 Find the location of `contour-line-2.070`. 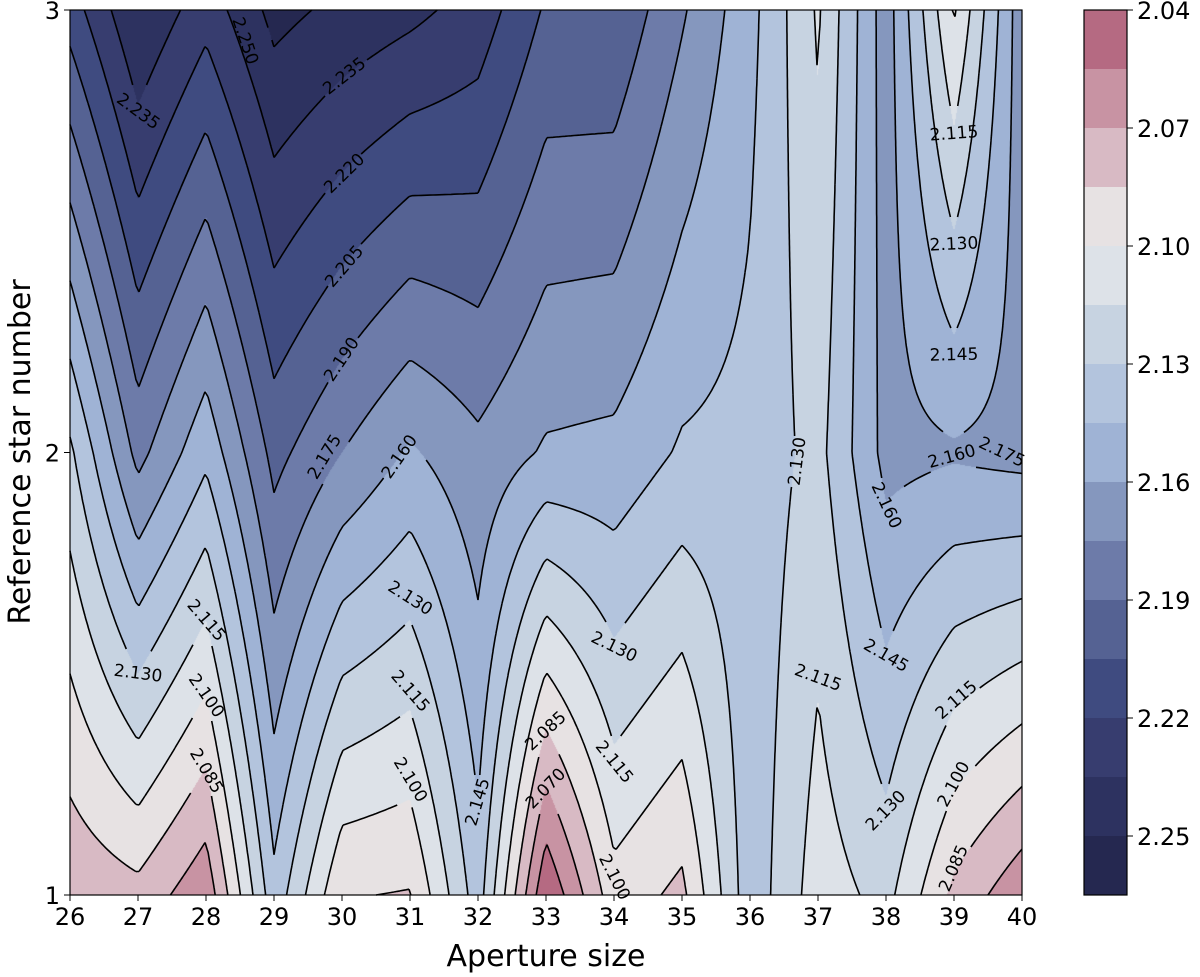

contour-line-2.070 is located at coordinates (596, 854).